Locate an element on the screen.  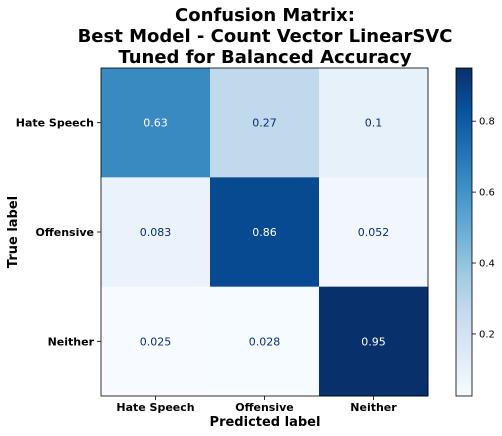
cell-value-r2-c0: 0.025 is located at coordinates (156, 341).